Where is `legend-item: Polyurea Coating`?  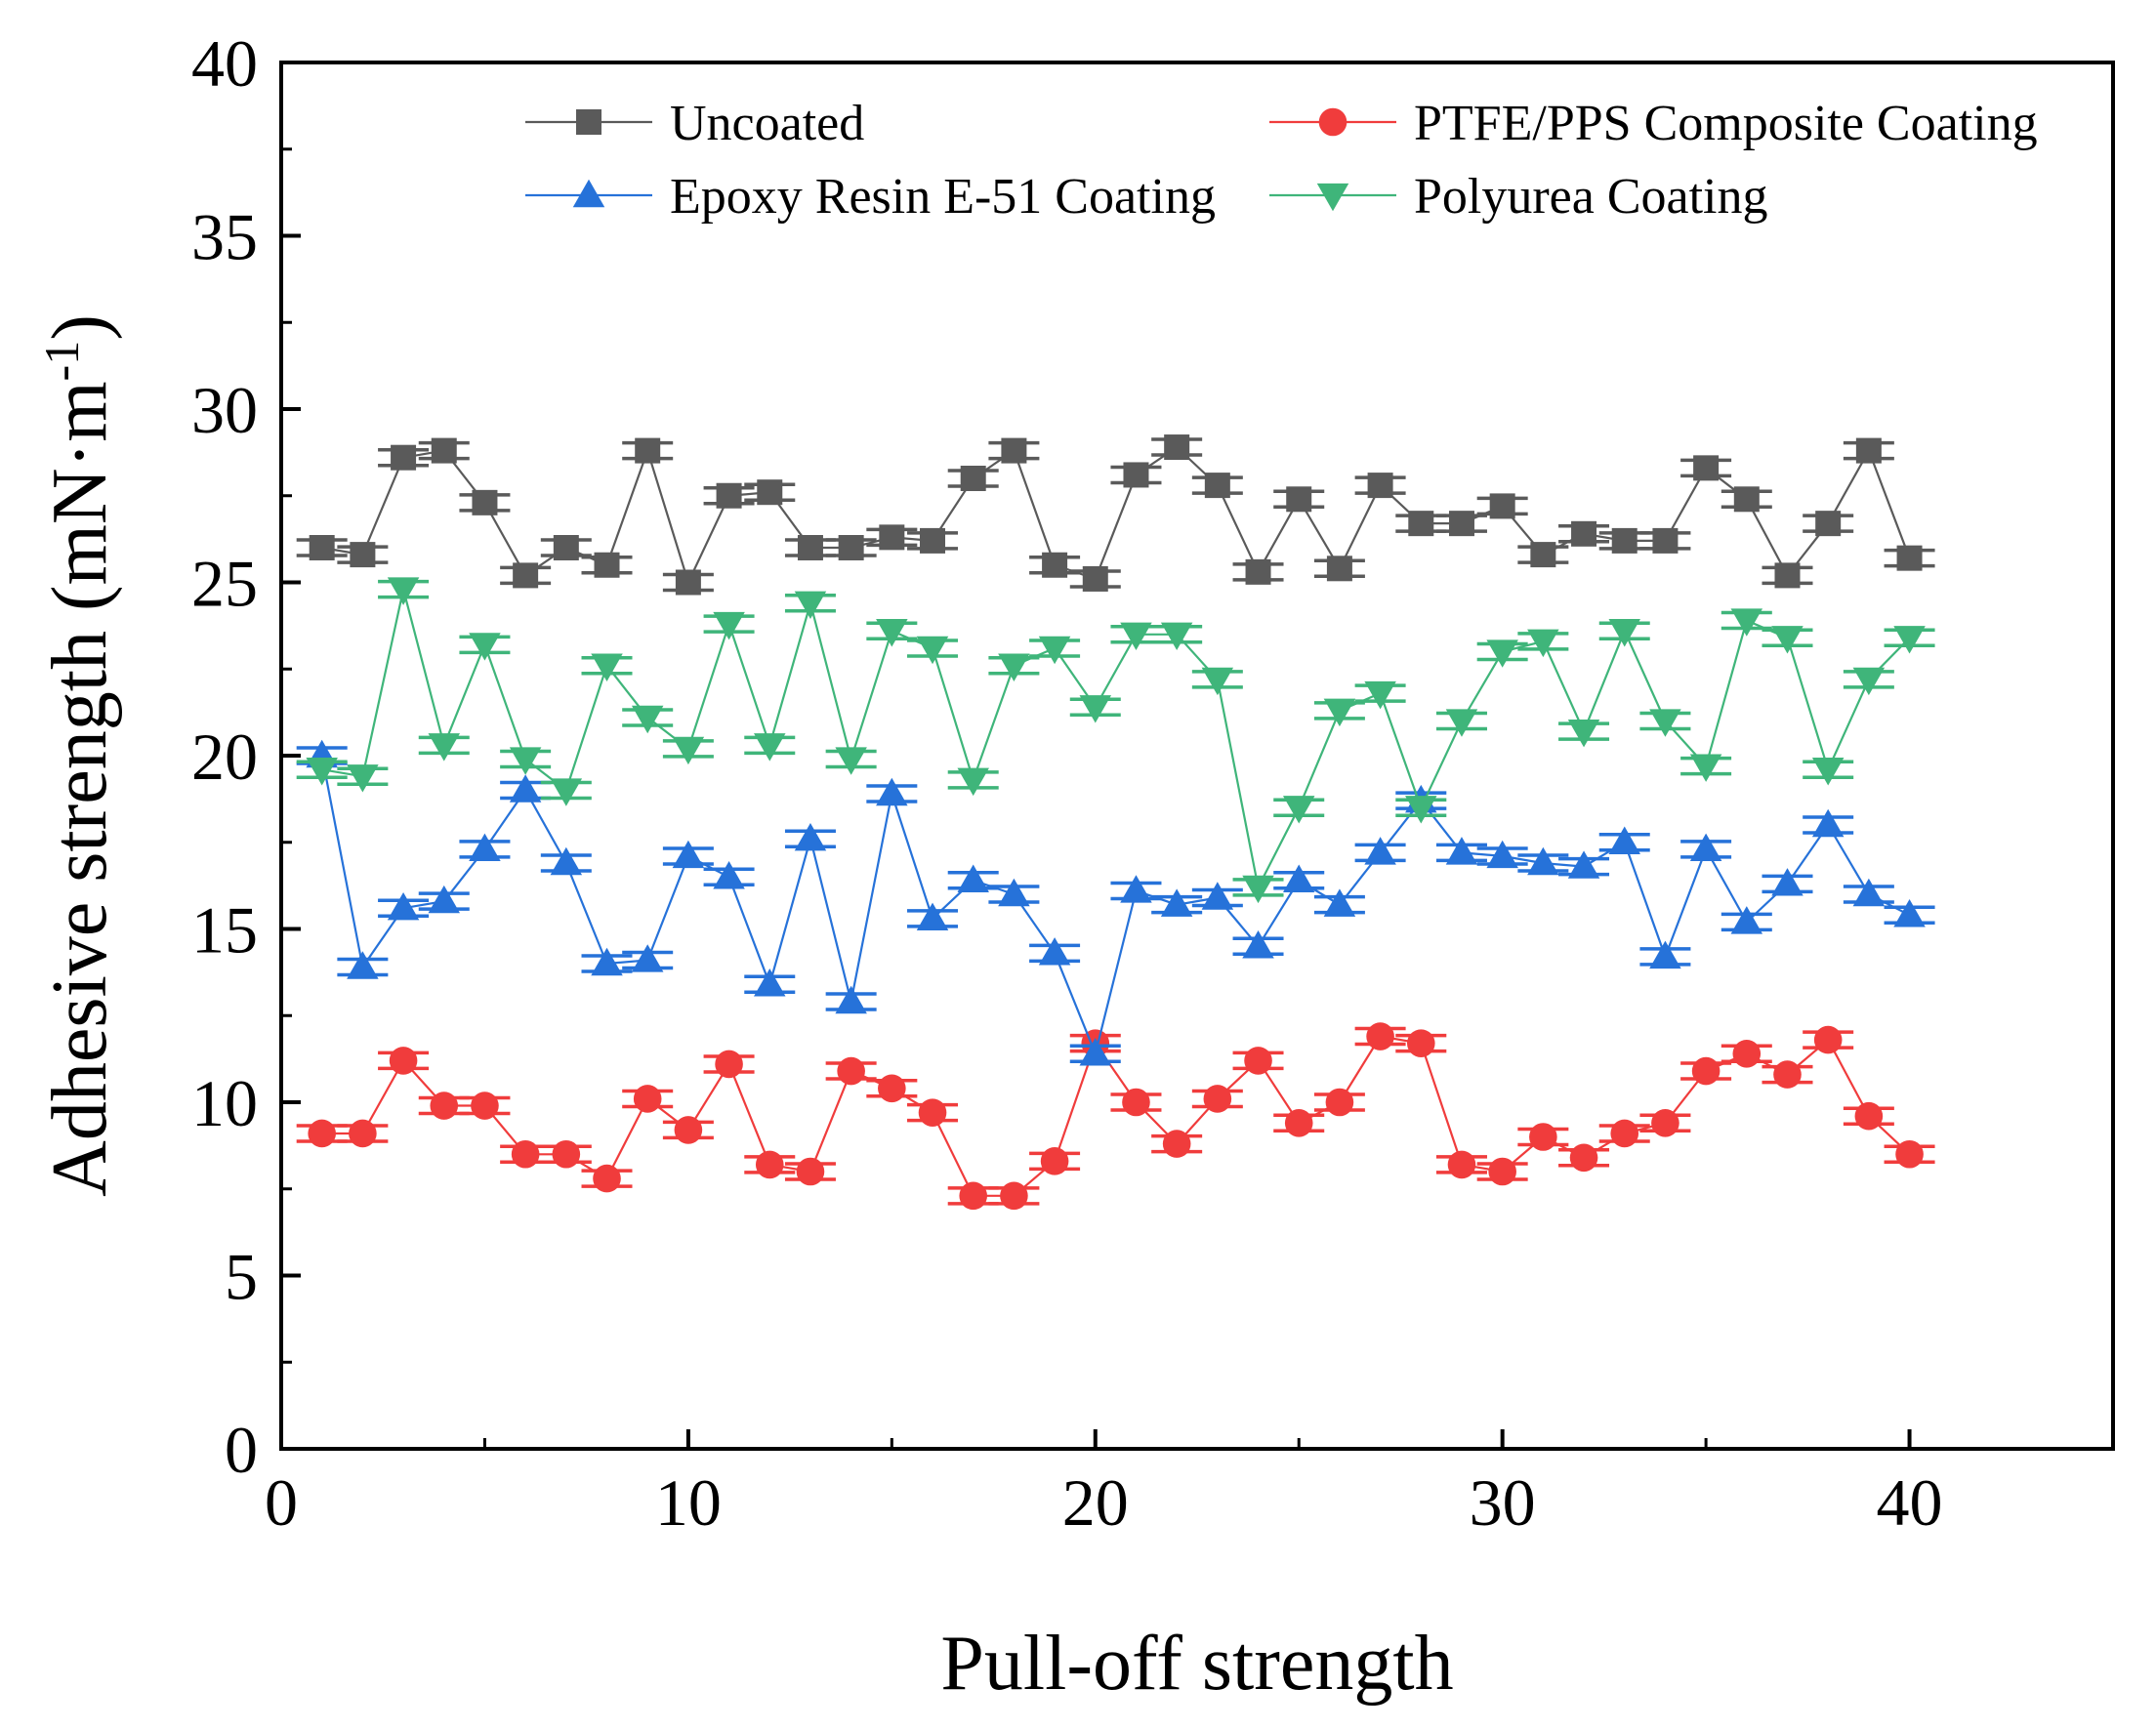 legend-item: Polyurea Coating is located at coordinates (1518, 197).